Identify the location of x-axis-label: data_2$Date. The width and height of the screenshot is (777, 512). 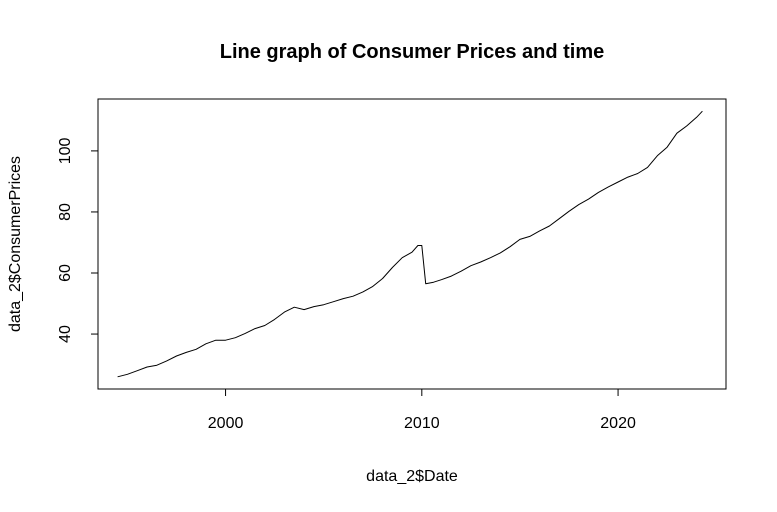
(412, 476).